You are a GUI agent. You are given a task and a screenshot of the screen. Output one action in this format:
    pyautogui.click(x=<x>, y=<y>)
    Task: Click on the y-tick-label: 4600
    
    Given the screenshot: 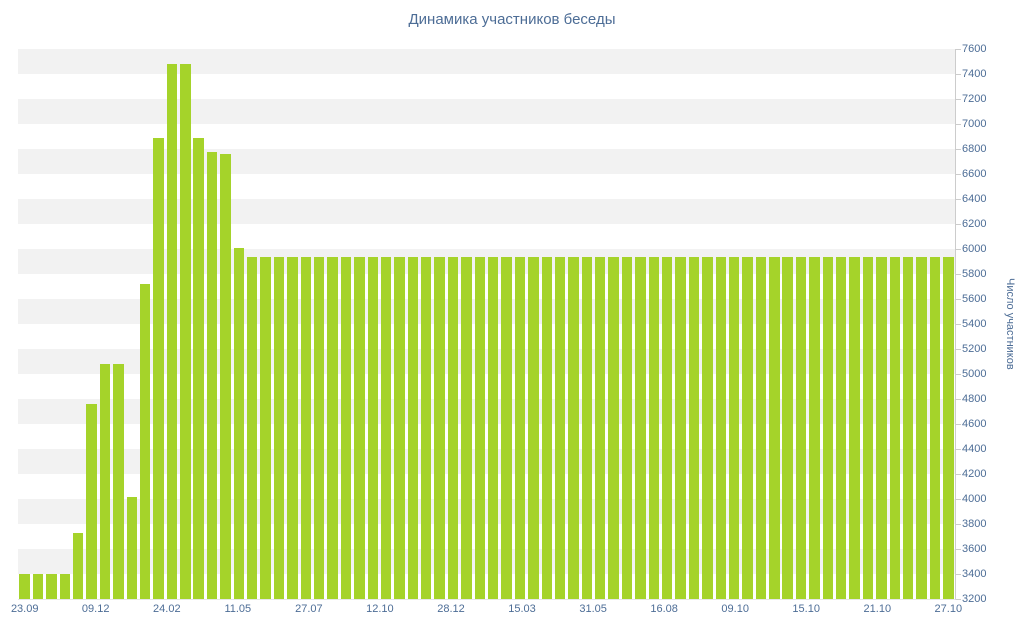 What is the action you would take?
    pyautogui.click(x=974, y=424)
    